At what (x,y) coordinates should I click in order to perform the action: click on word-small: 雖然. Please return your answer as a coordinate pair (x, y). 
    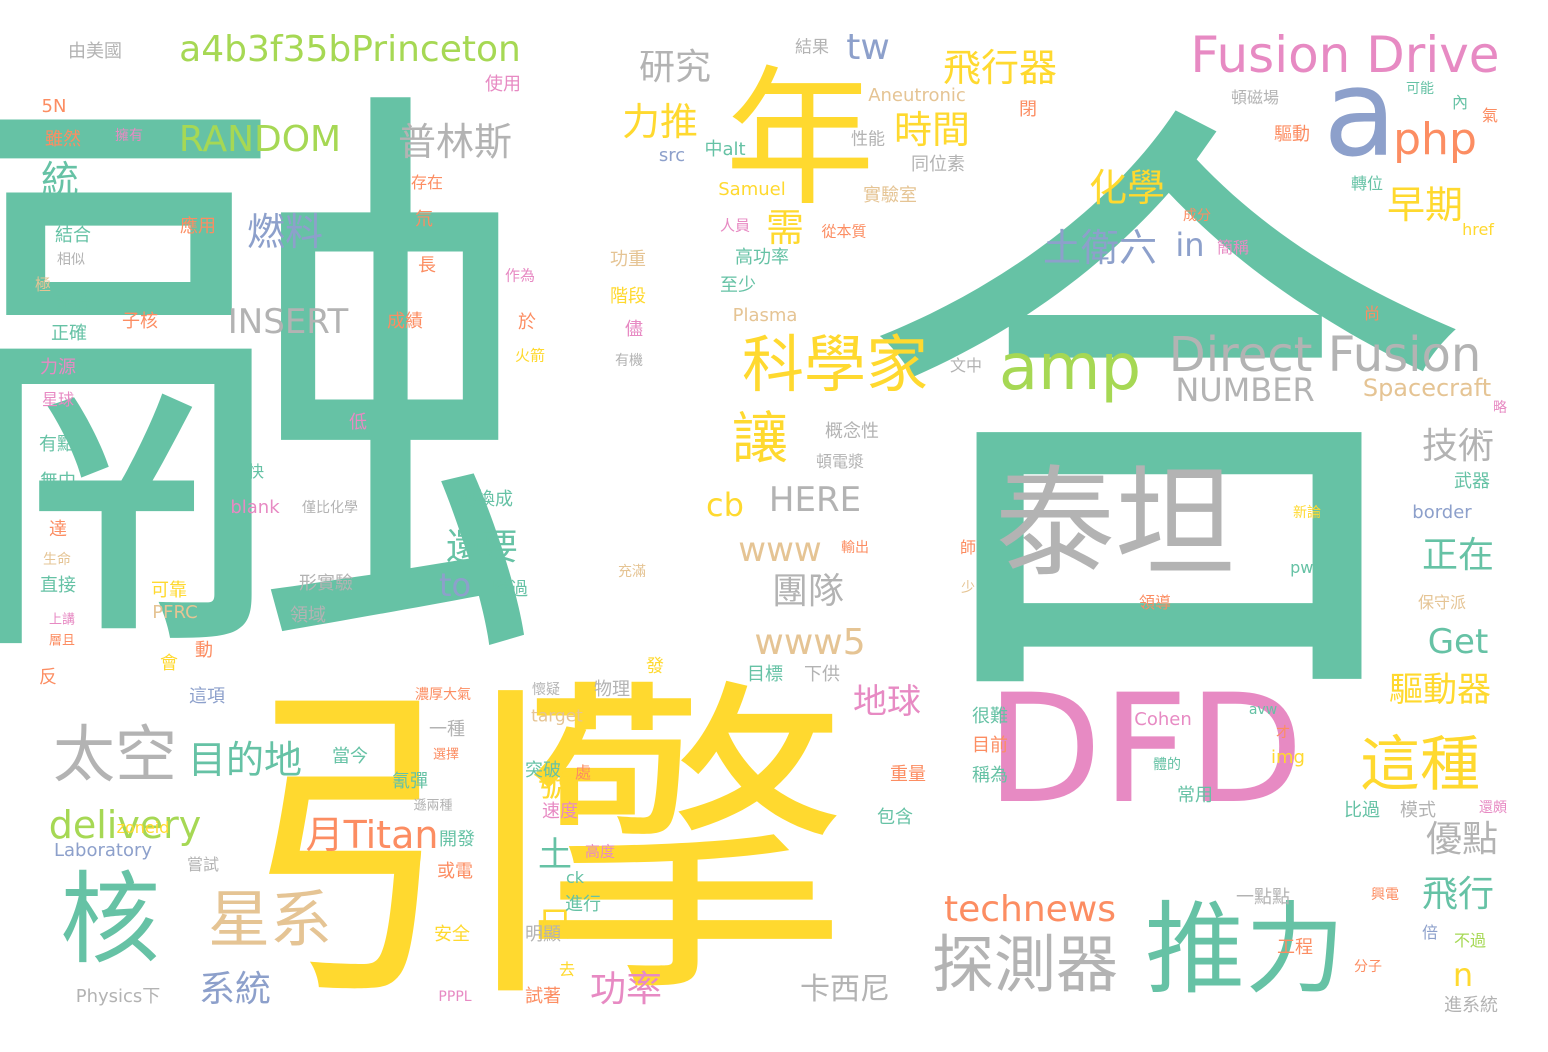
    Looking at the image, I should click on (63, 139).